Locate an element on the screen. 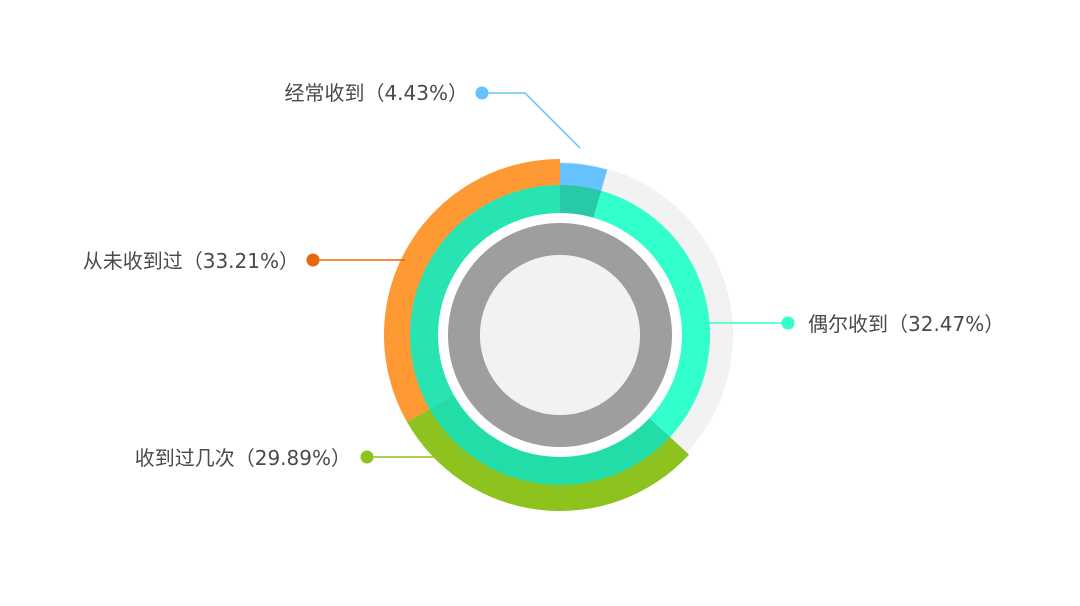 The height and width of the screenshot is (606, 1080). slice-label-4: 从未收到过（33.21%） is located at coordinates (191, 261).